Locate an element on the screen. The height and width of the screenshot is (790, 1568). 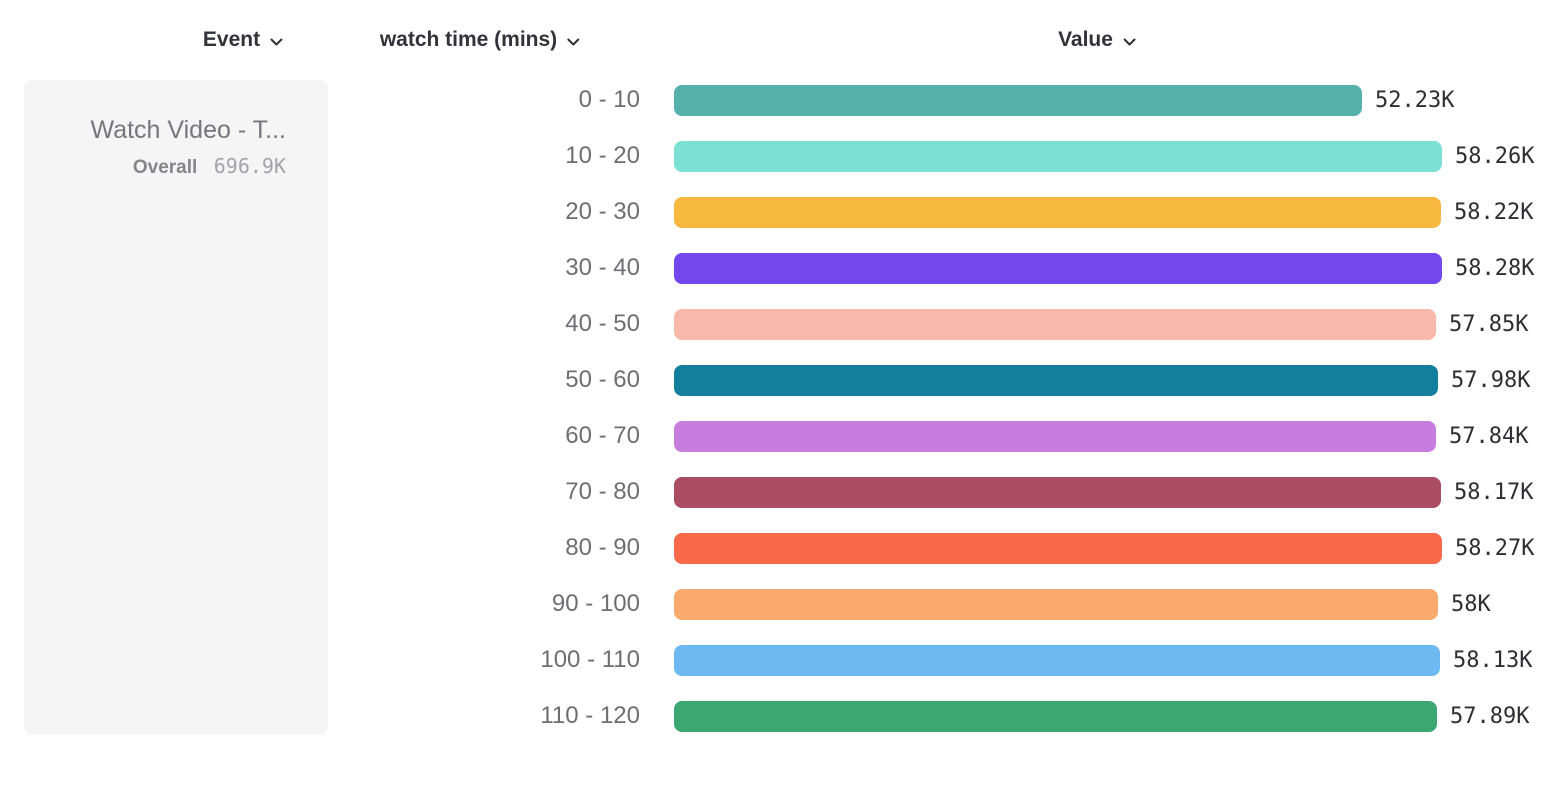
bar-value: 58.13K is located at coordinates (1493, 660).